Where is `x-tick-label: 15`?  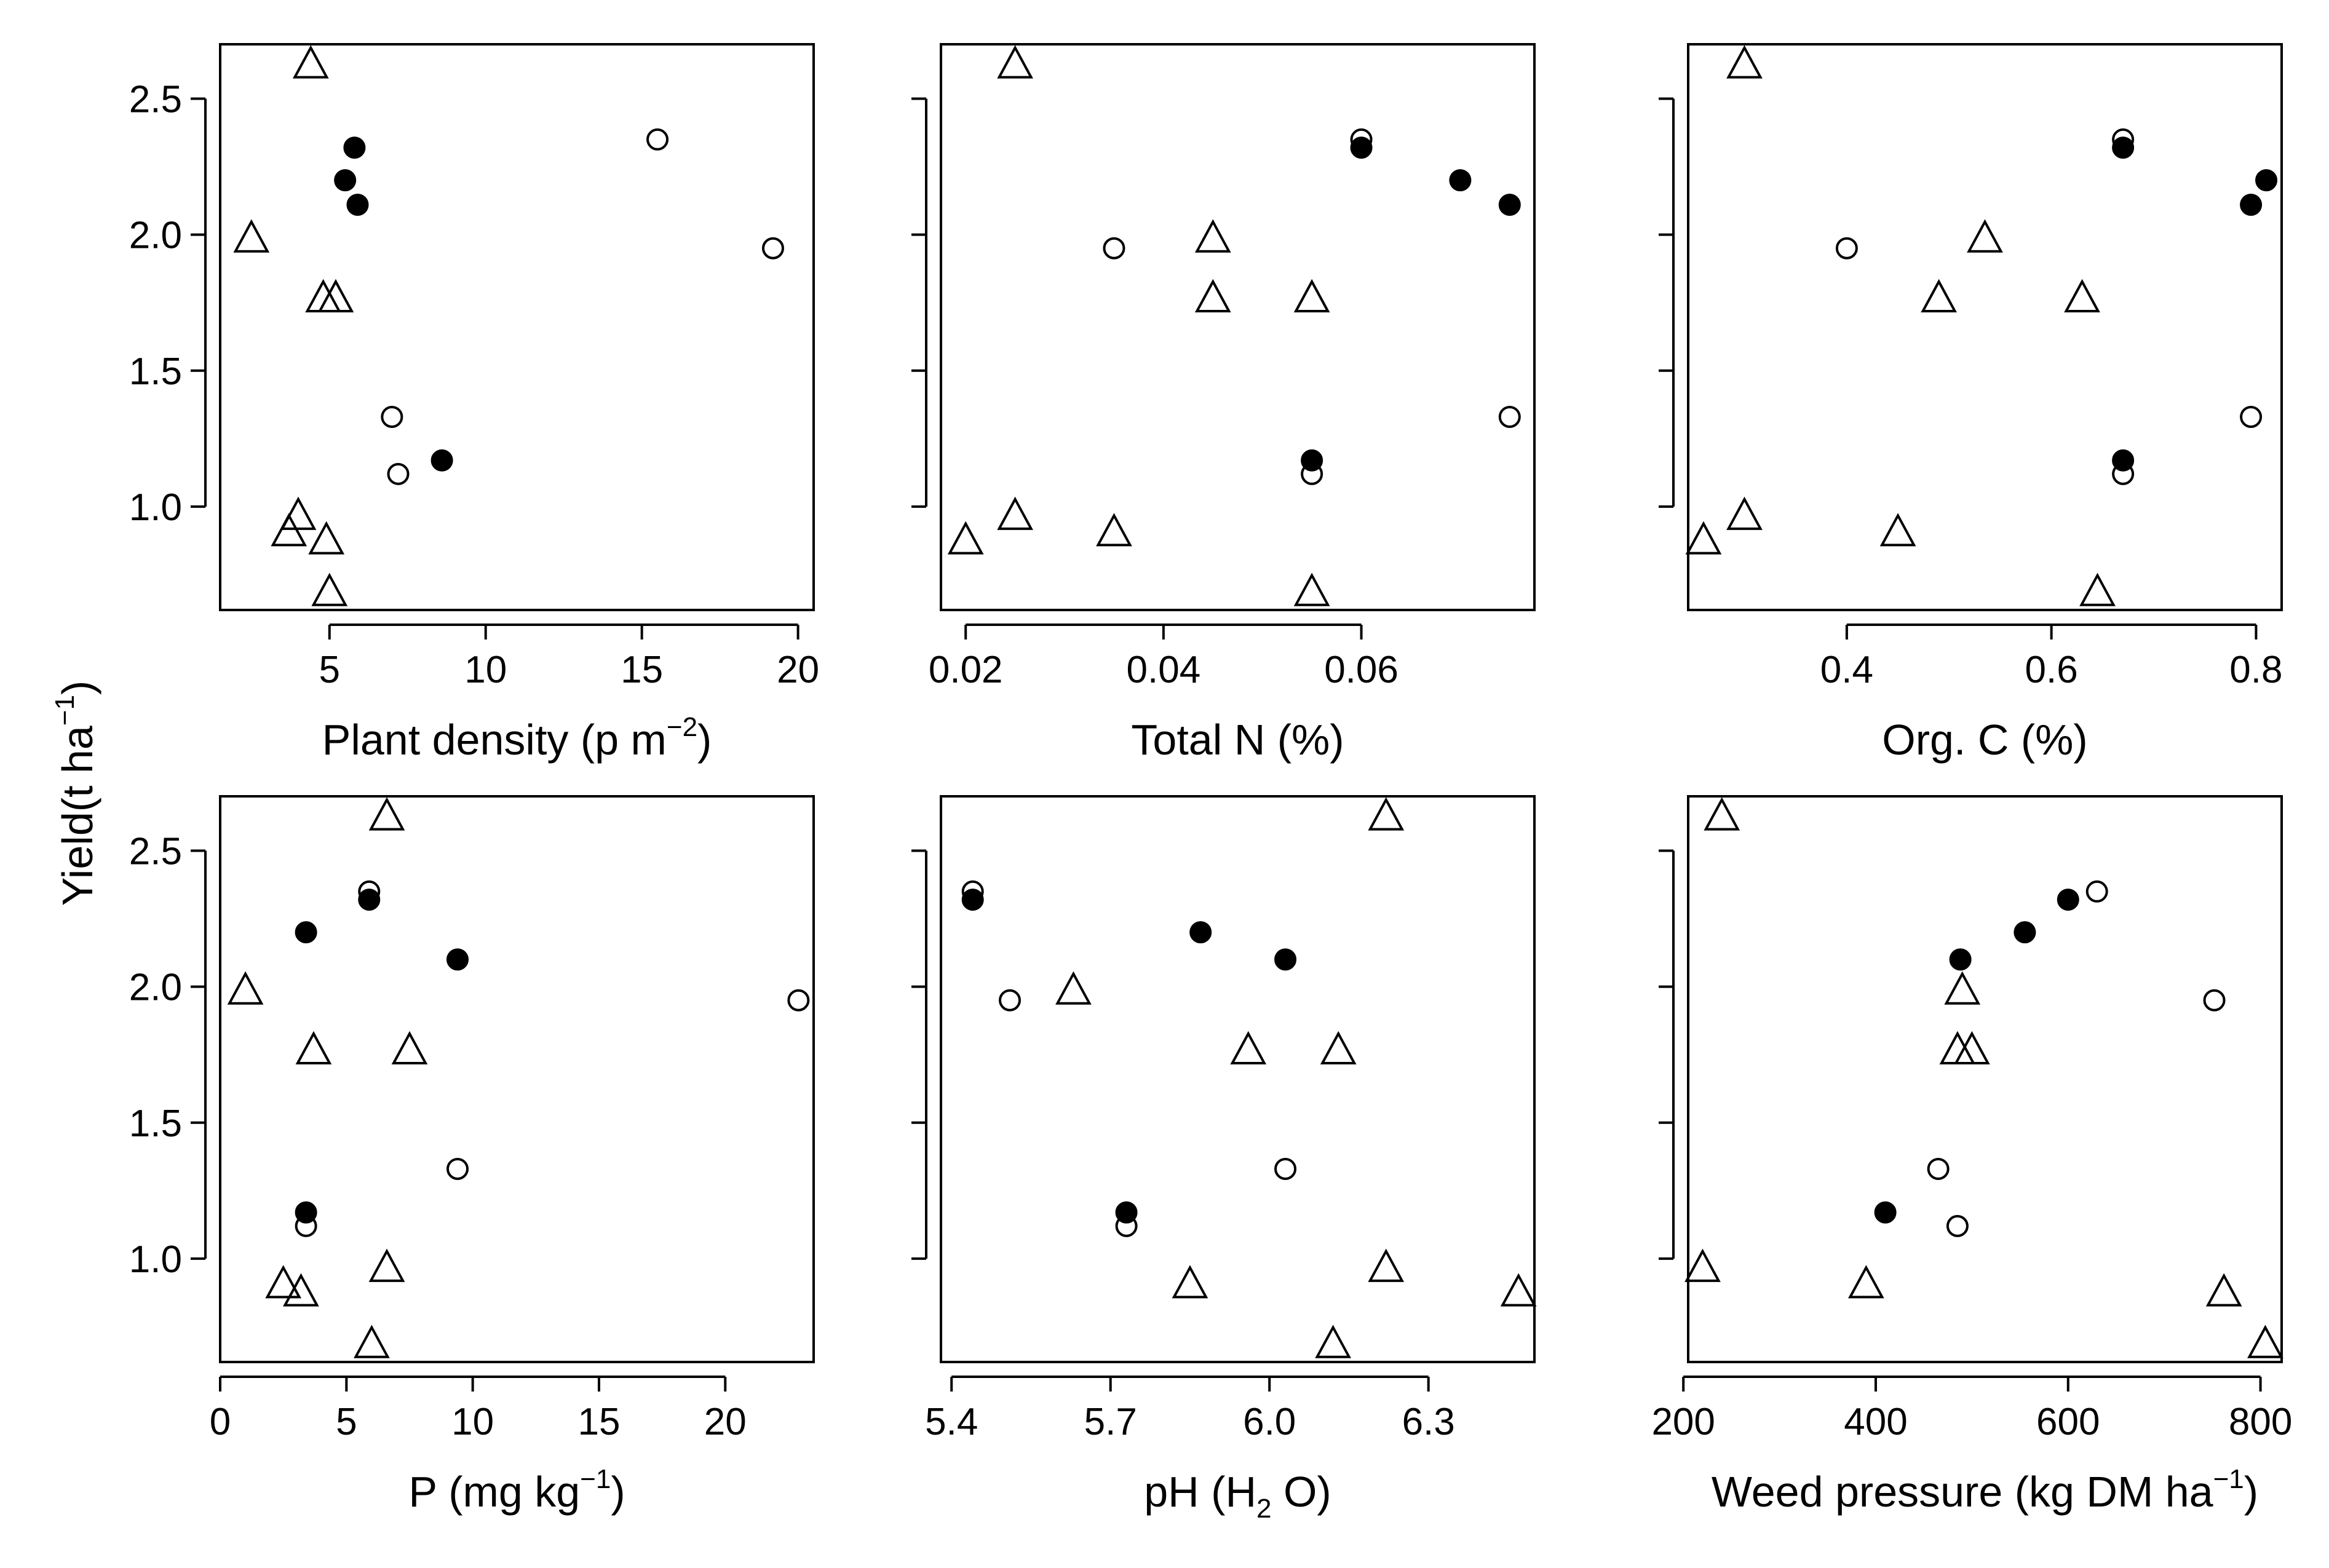 x-tick-label: 15 is located at coordinates (642, 670).